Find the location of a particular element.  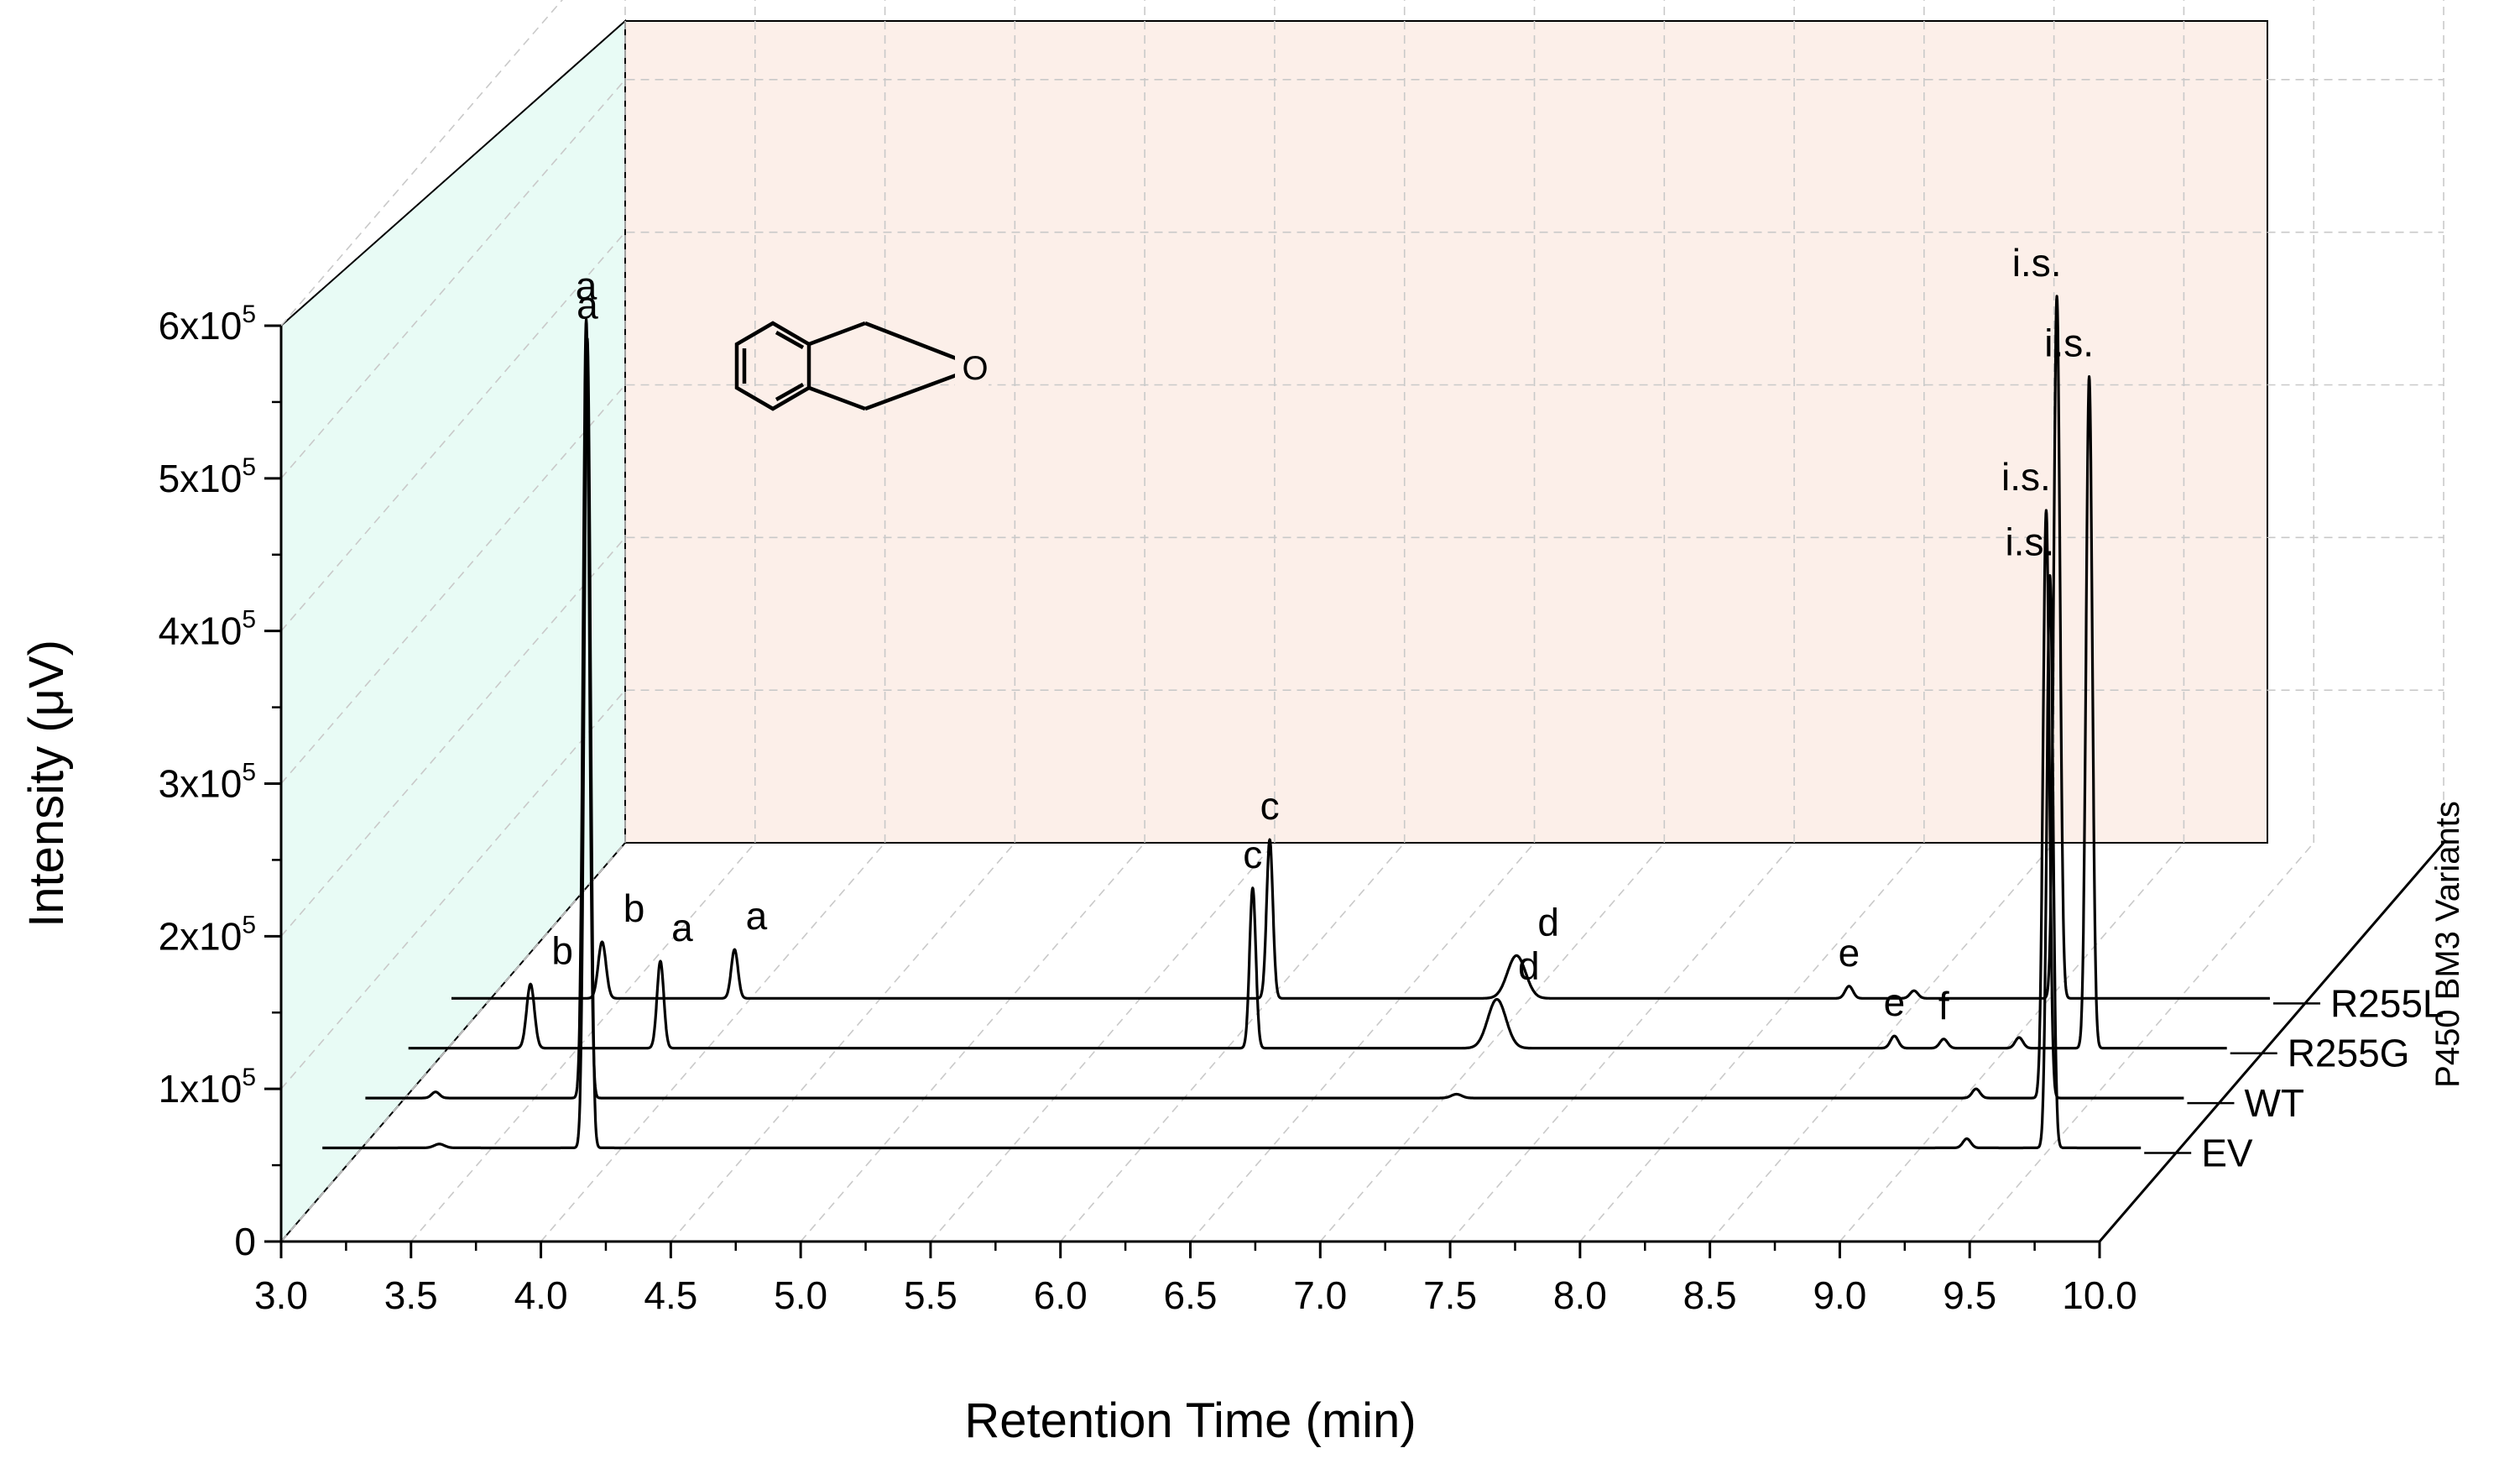

y-tick-label: 2x10⁵ is located at coordinates (207, 934).